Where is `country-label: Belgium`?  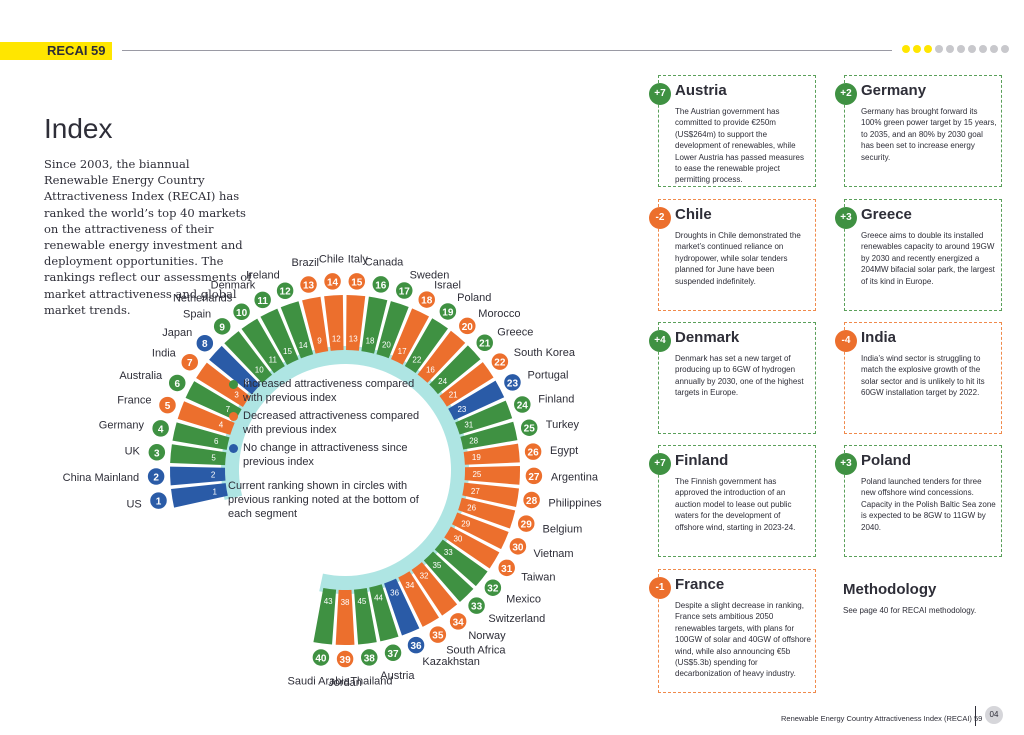
country-label: Belgium is located at coordinates (563, 529).